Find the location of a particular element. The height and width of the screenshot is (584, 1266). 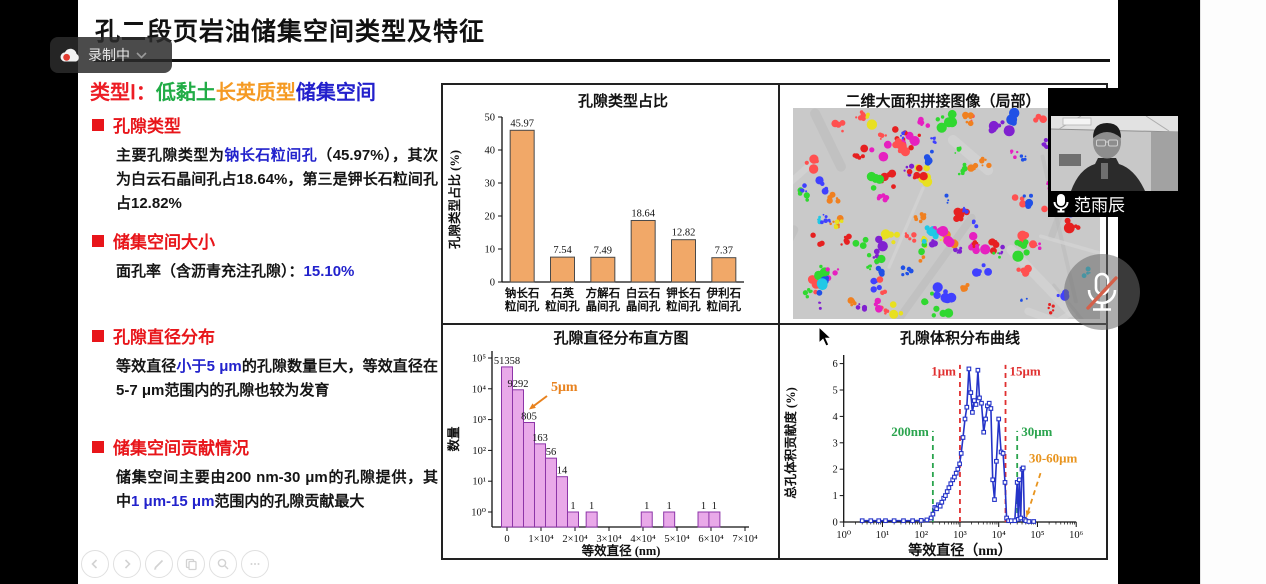

svg-text: 51358 is located at coordinates (507, 361).